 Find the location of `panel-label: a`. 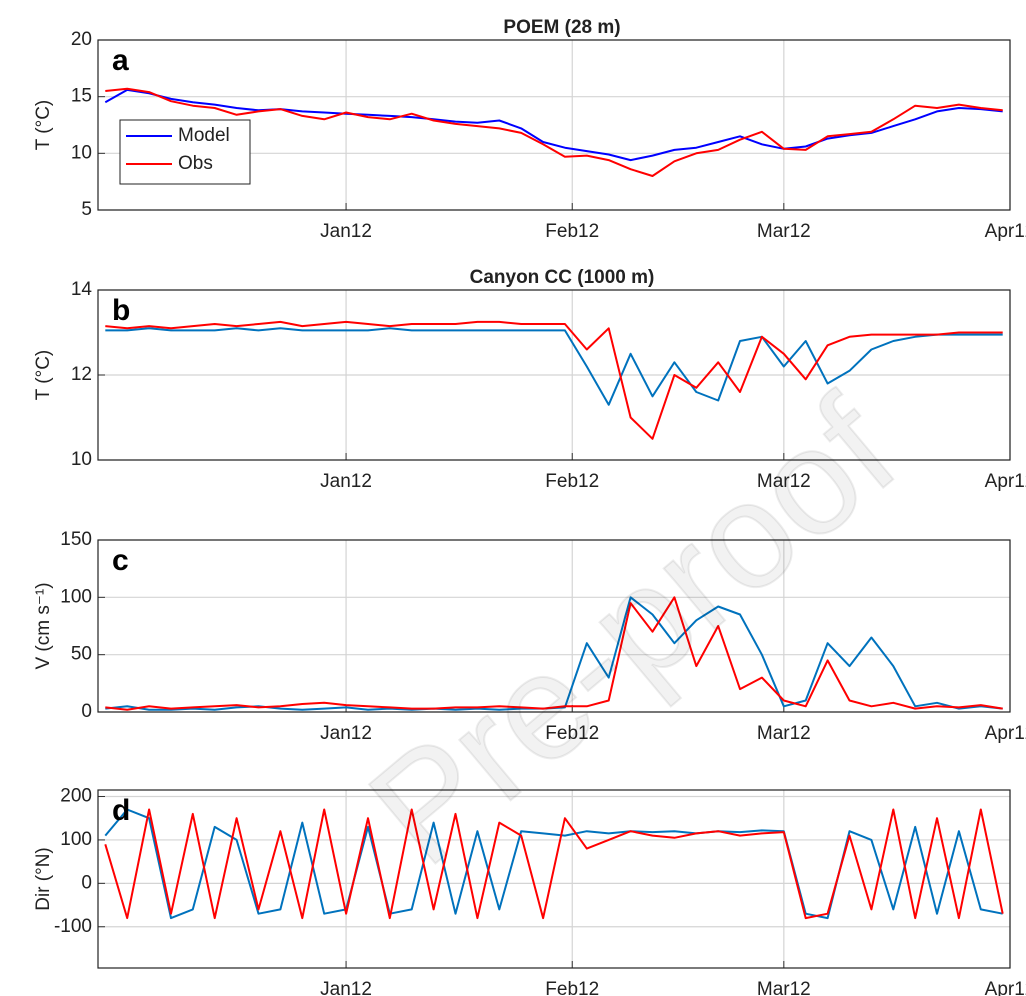

panel-label: a is located at coordinates (120, 60).